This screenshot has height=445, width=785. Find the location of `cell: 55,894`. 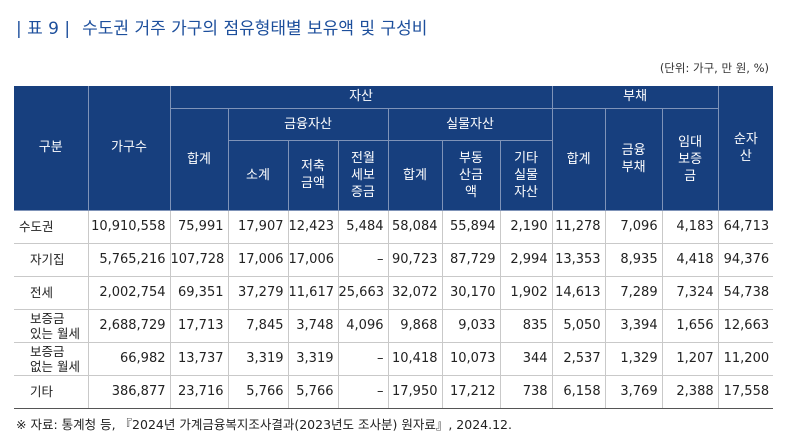

cell: 55,894 is located at coordinates (471, 226).